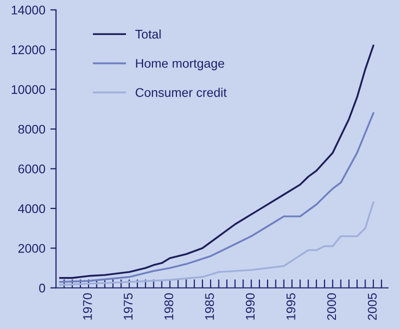 This screenshot has width=400, height=329. What do you see at coordinates (148, 34) in the screenshot?
I see `legend-label: Total` at bounding box center [148, 34].